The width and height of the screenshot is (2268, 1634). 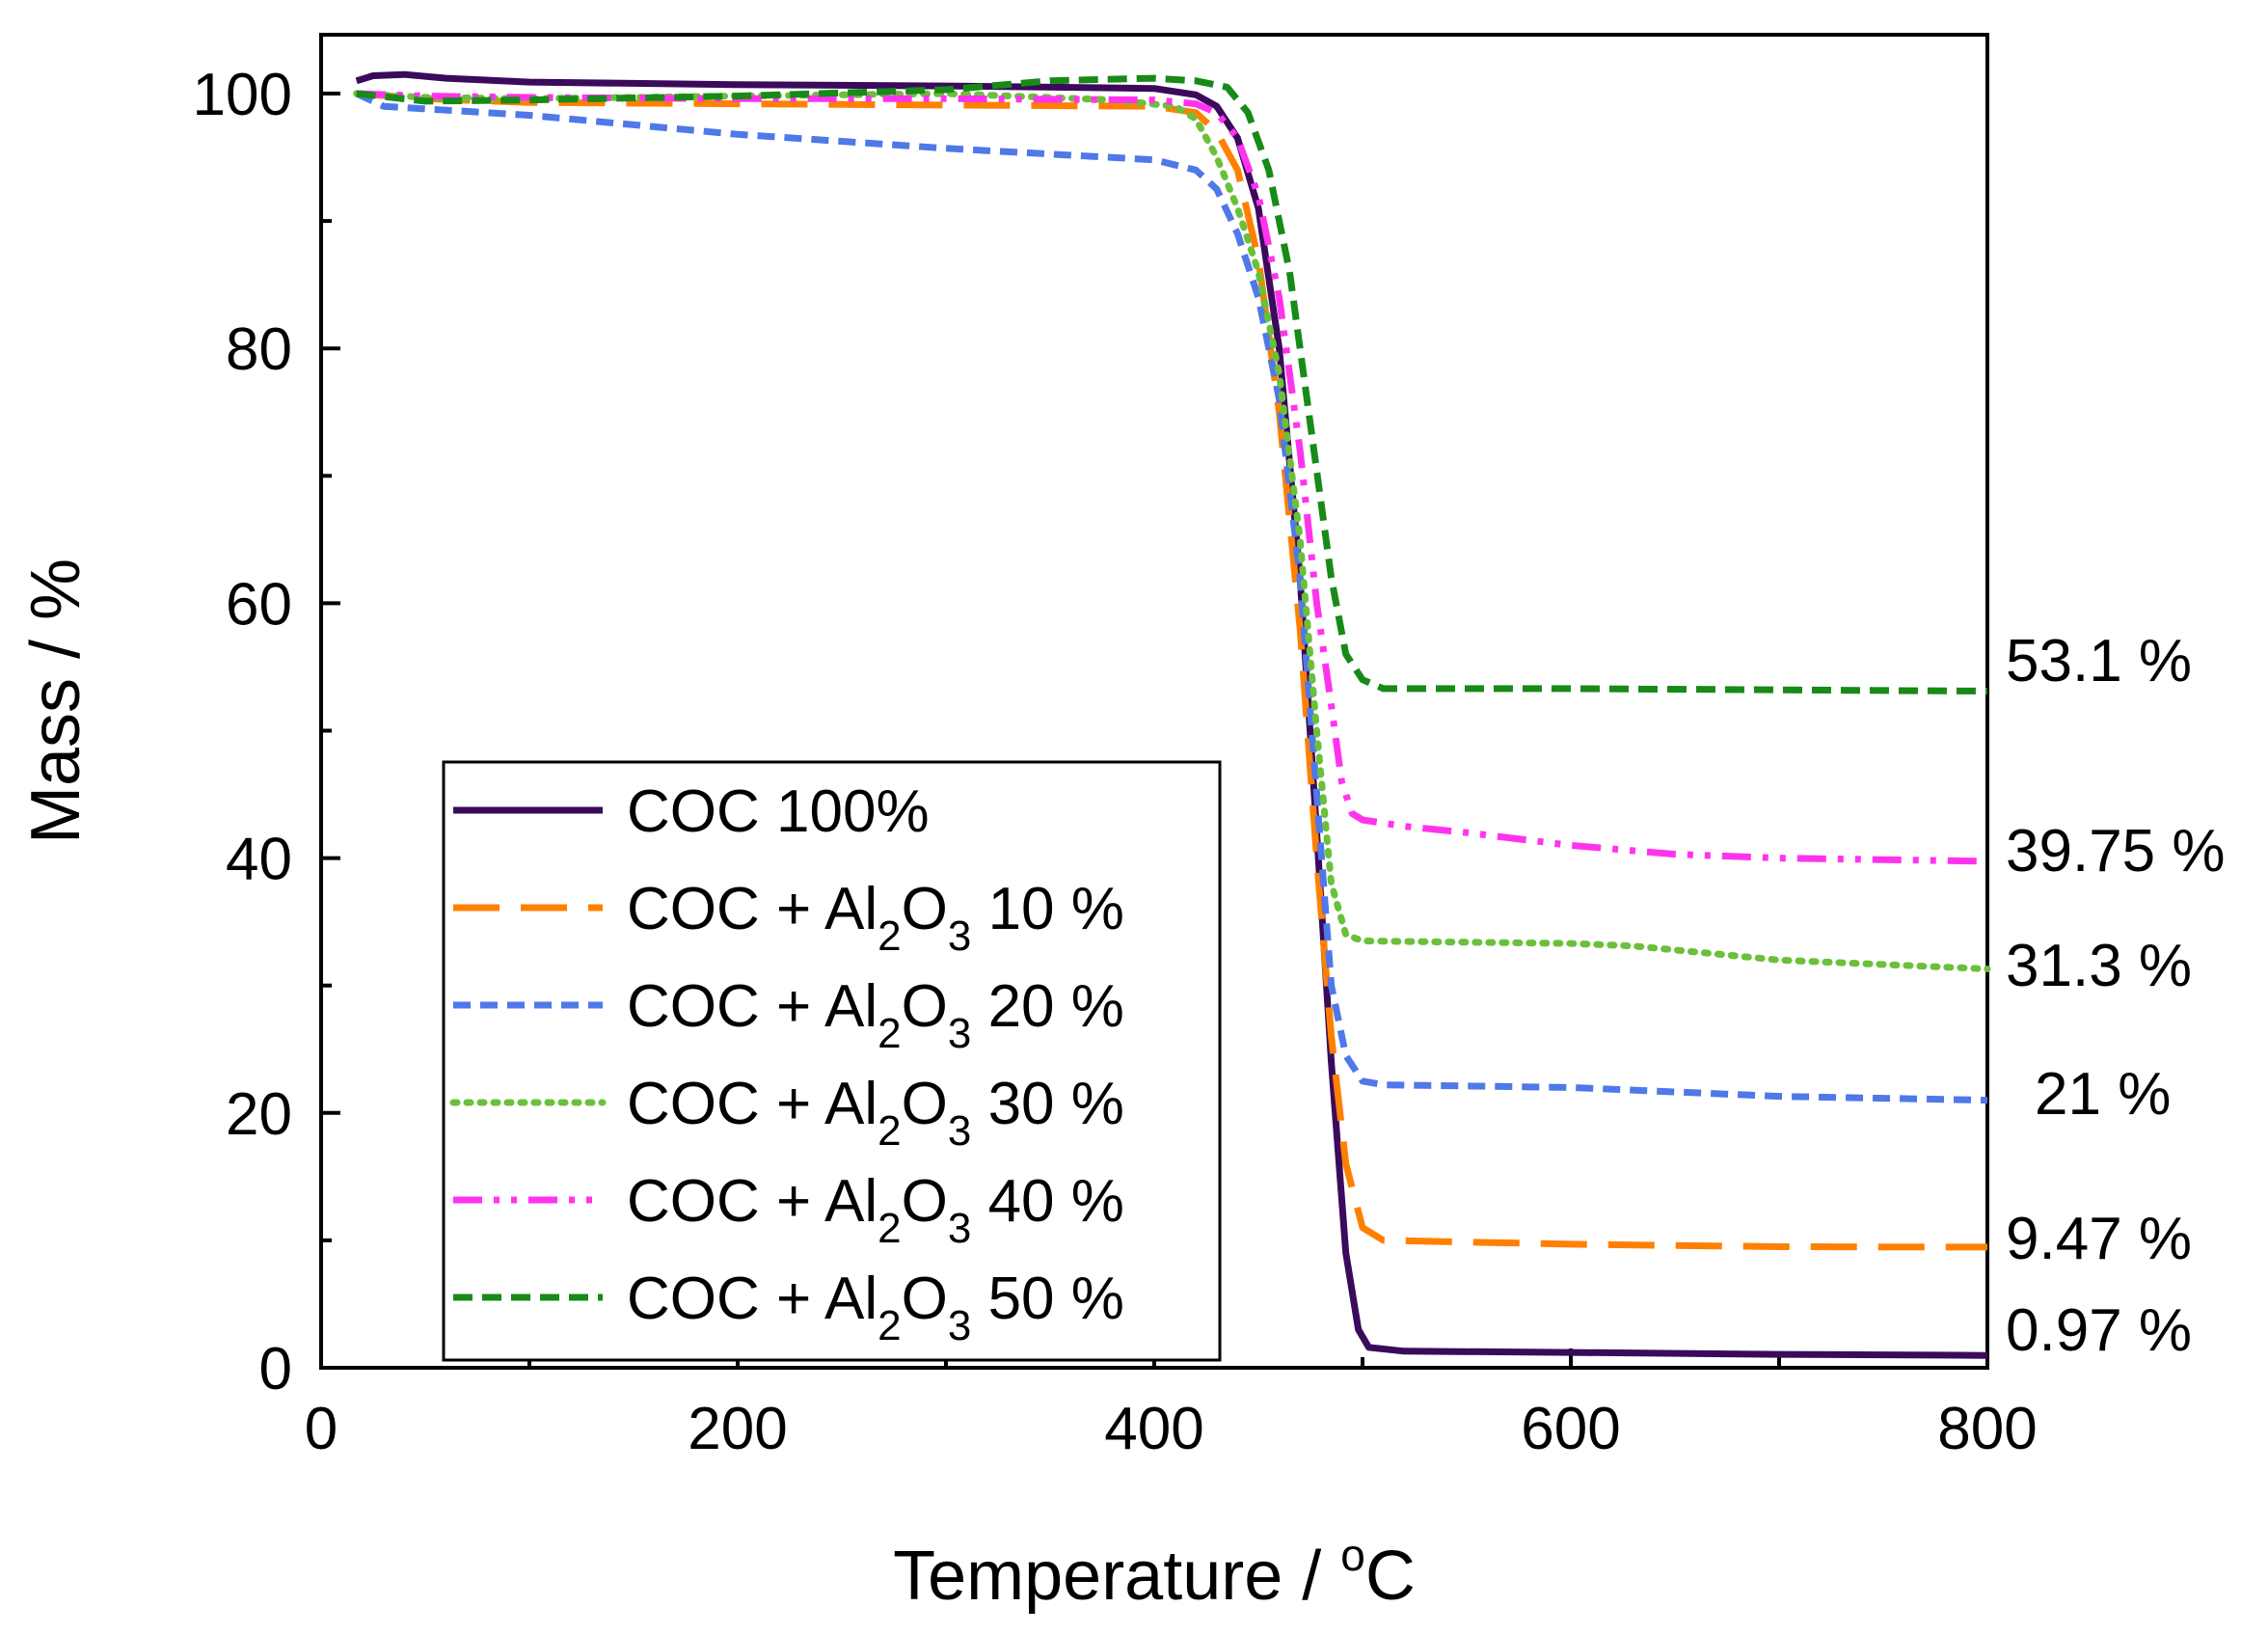 What do you see at coordinates (259, 349) in the screenshot?
I see `y-tick-label: 80` at bounding box center [259, 349].